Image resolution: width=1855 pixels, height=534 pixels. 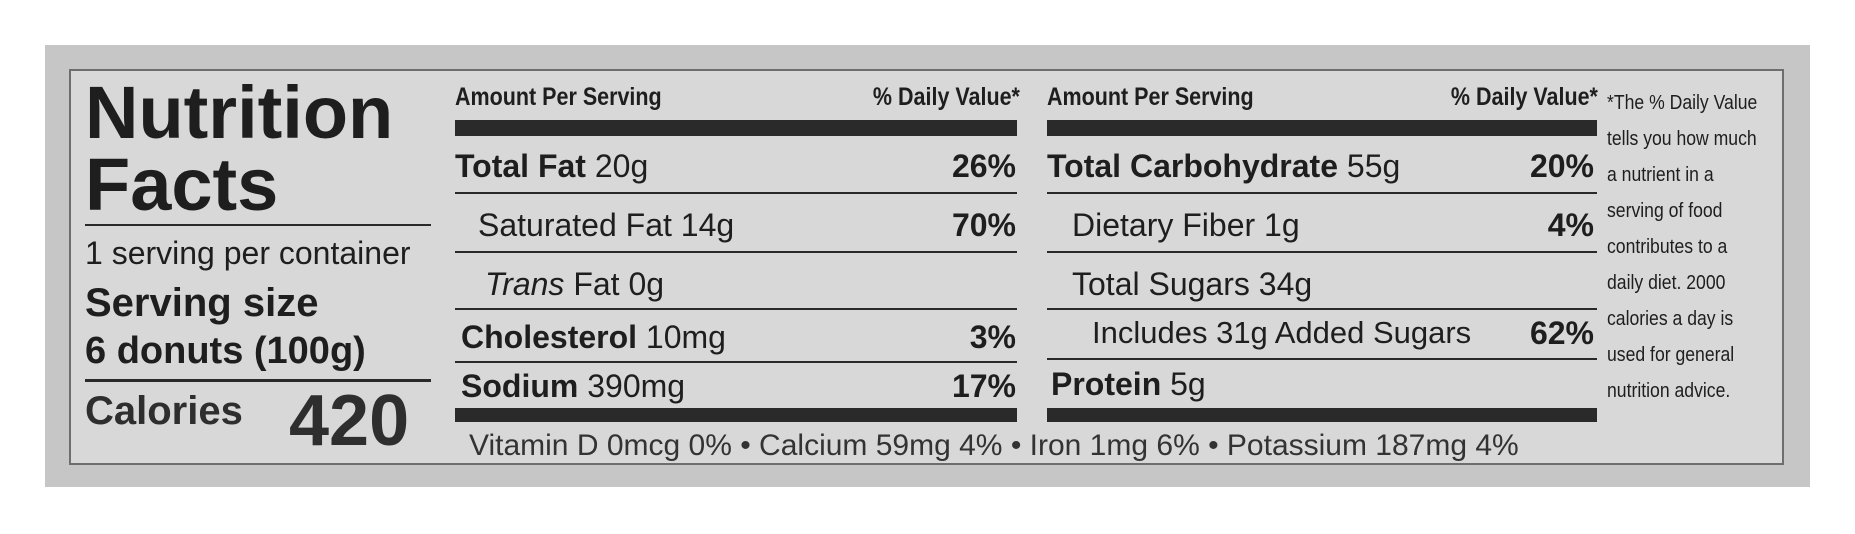 I want to click on nutrient-row: Includes 31g Added Sugars, so click(x=1281, y=332).